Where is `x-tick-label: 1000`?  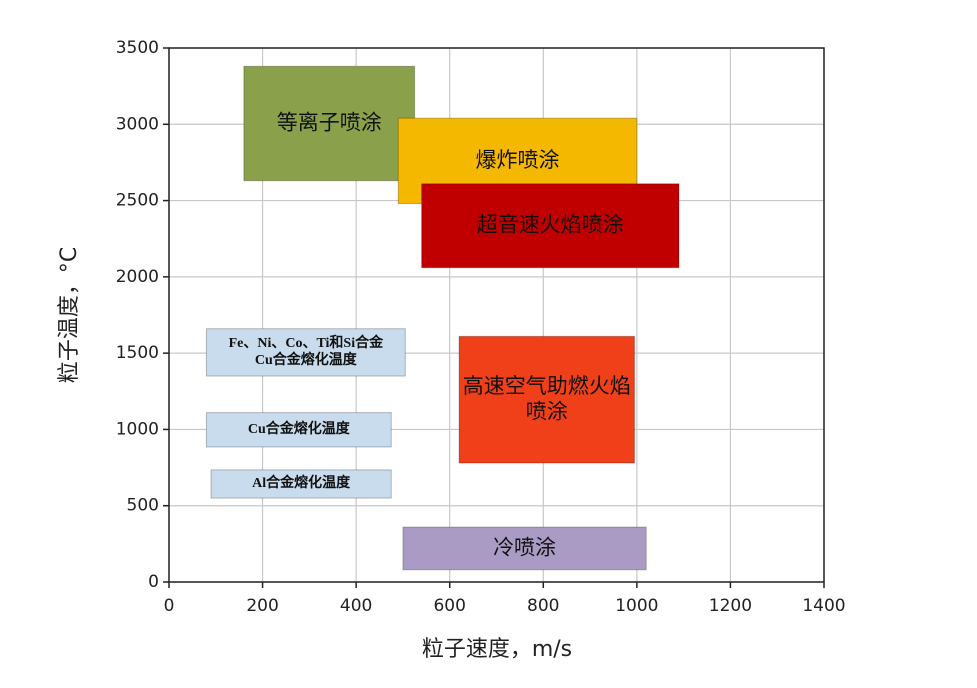
x-tick-label: 1000 is located at coordinates (636, 606).